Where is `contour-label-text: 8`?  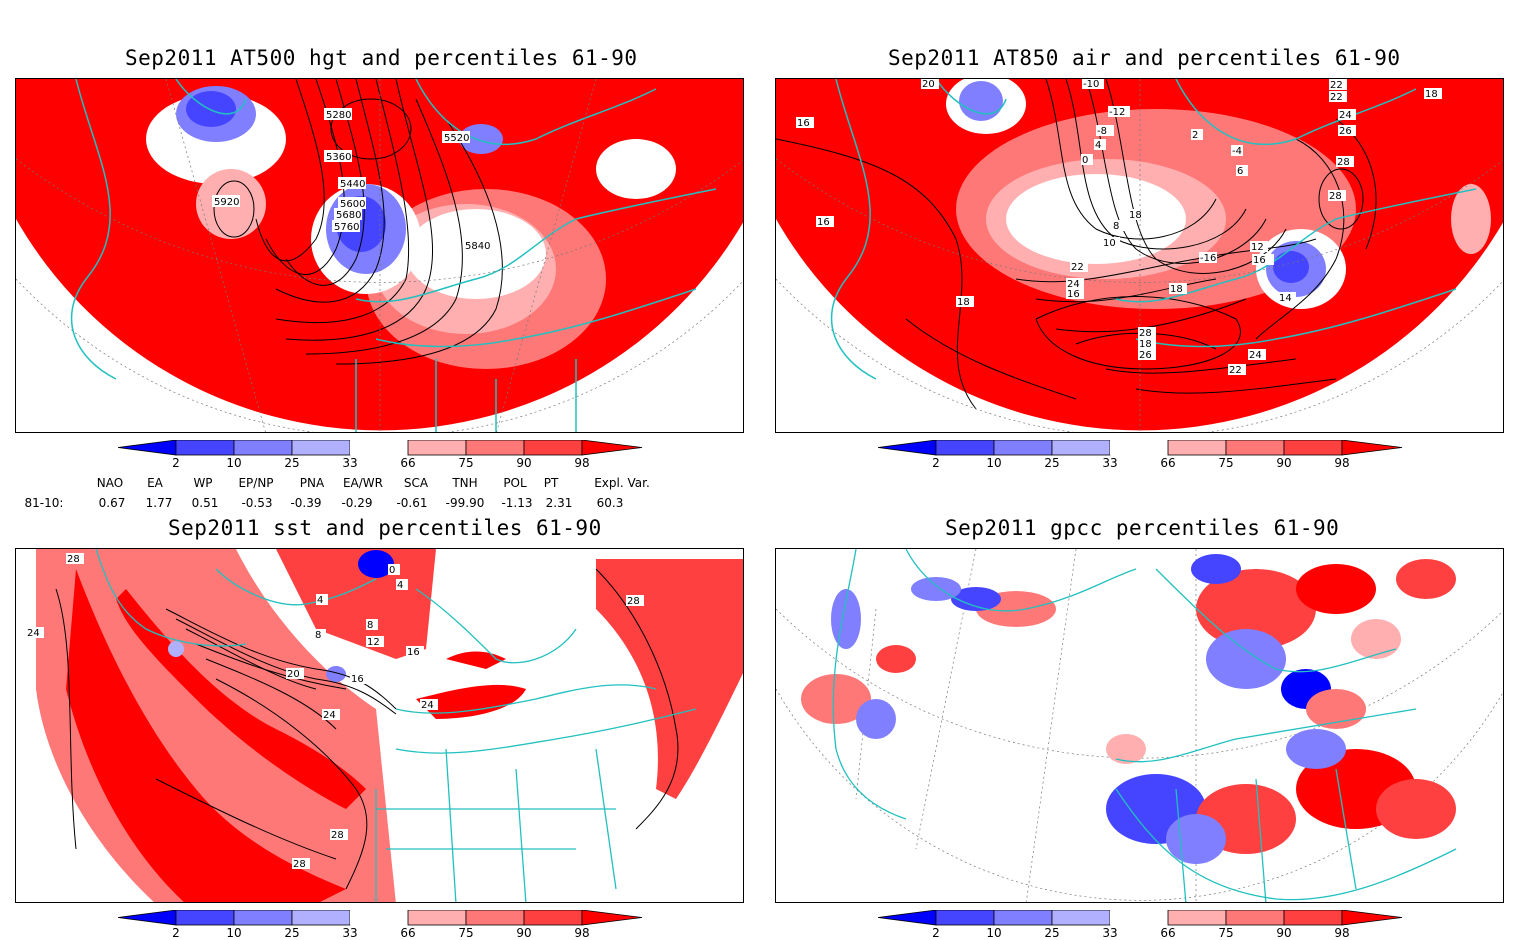 contour-label-text: 8 is located at coordinates (1116, 226).